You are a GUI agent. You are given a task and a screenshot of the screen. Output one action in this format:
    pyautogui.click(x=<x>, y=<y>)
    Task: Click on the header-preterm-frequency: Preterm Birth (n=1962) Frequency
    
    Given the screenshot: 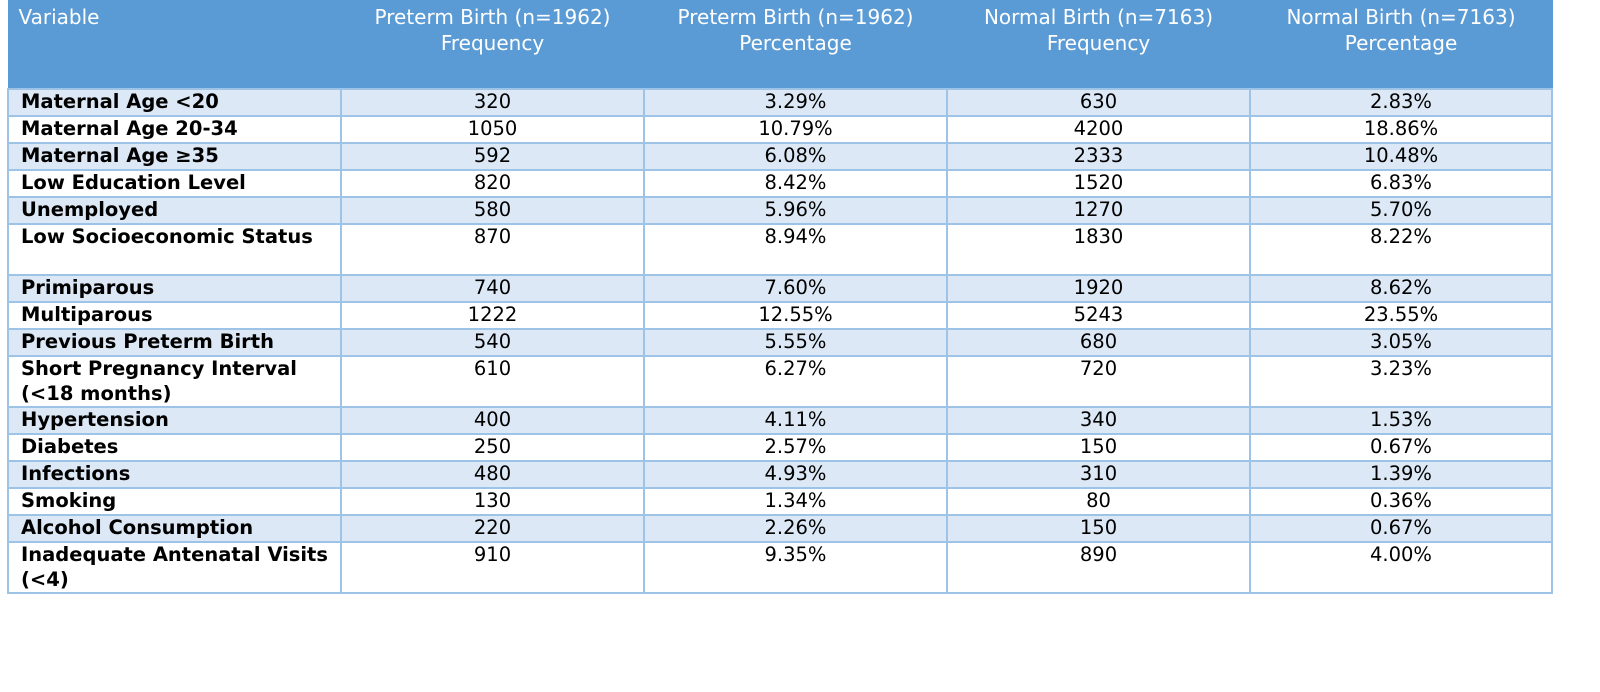 What is the action you would take?
    pyautogui.click(x=492, y=44)
    